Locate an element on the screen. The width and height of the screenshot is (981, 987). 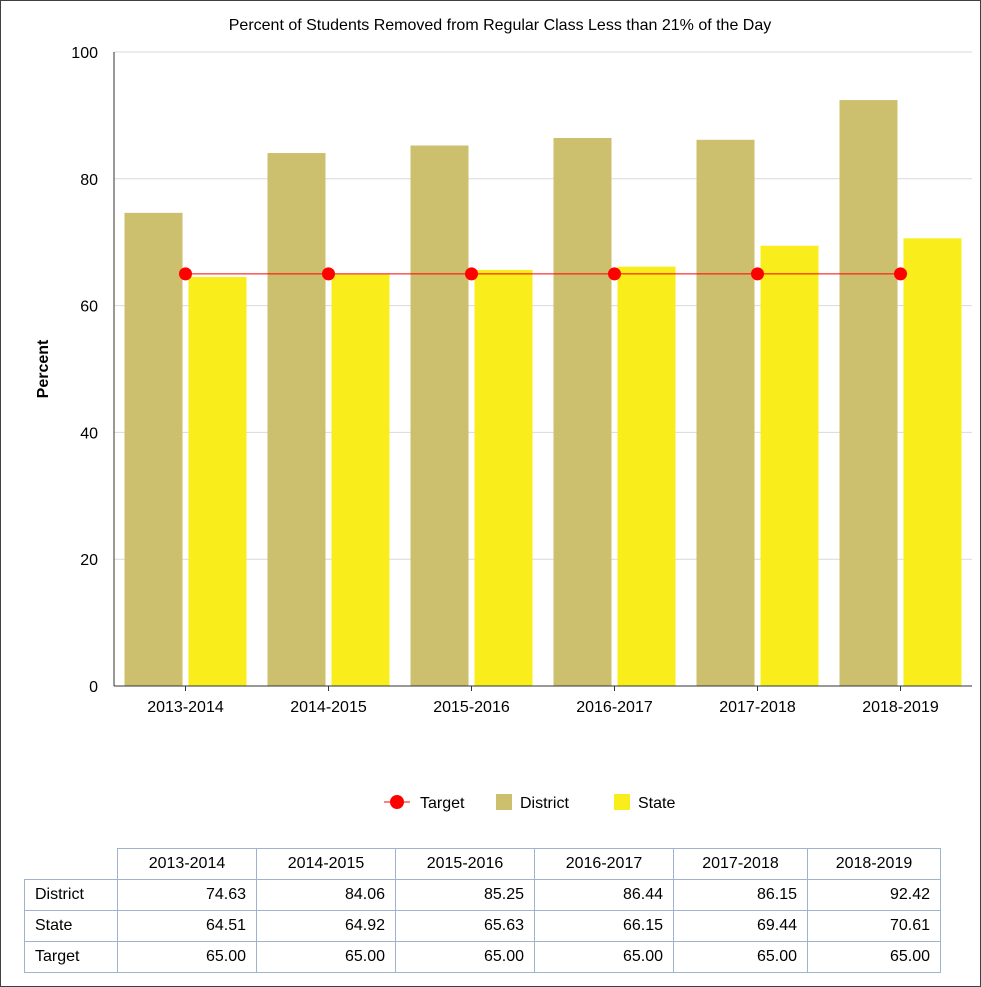
legend-marker-target is located at coordinates (397, 802).